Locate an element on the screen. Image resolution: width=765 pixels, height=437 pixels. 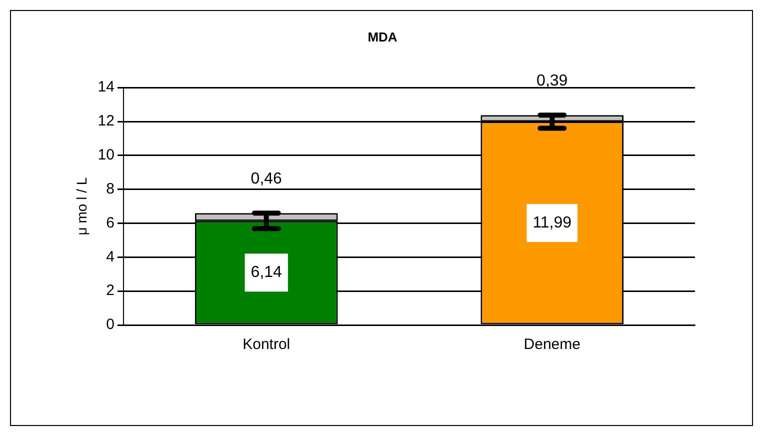
chart-title: MDA is located at coordinates (383, 36).